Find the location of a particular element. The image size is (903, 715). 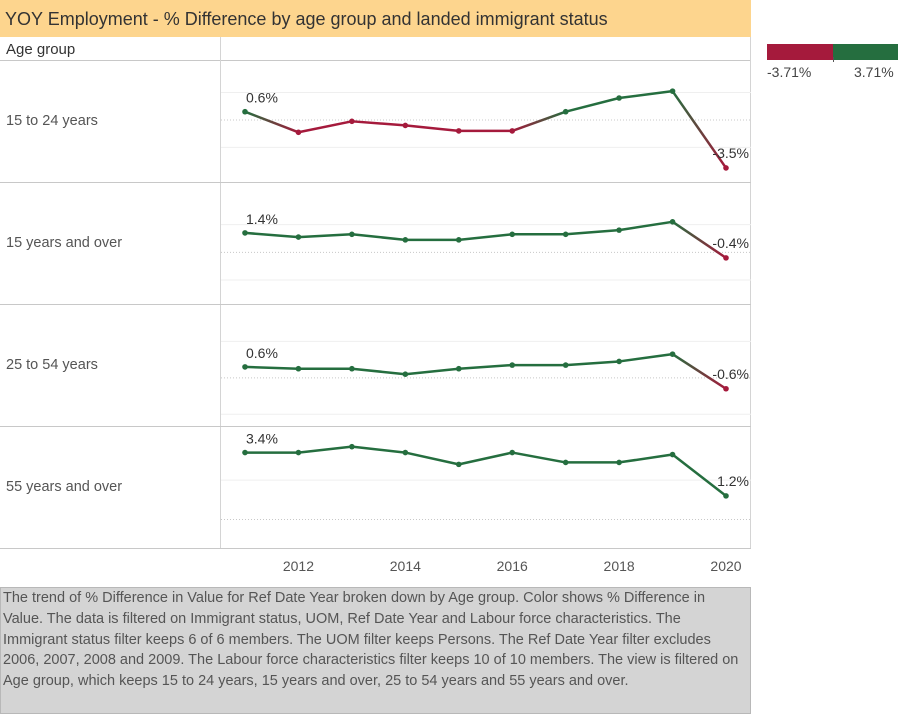

legend-min-label: -3.71% is located at coordinates (789, 72).